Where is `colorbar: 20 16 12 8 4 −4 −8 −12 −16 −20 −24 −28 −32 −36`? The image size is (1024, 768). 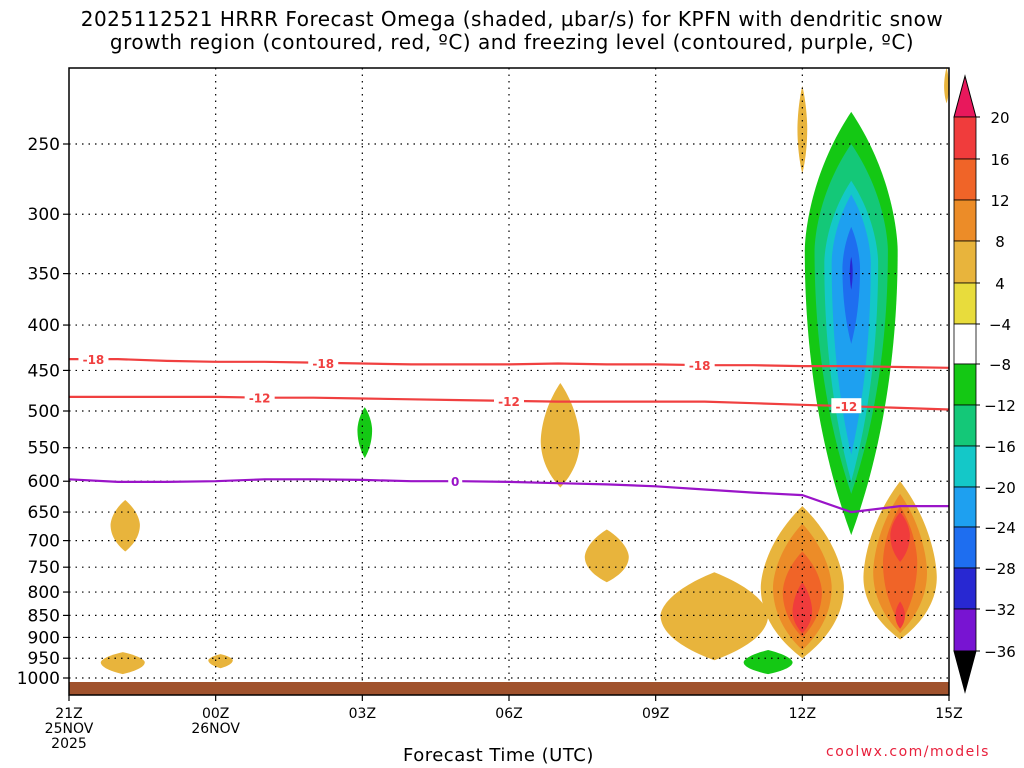 colorbar: 20 16 12 8 4 −4 −8 −12 −16 −20 −24 −28 −32 −36 is located at coordinates (984, 384).